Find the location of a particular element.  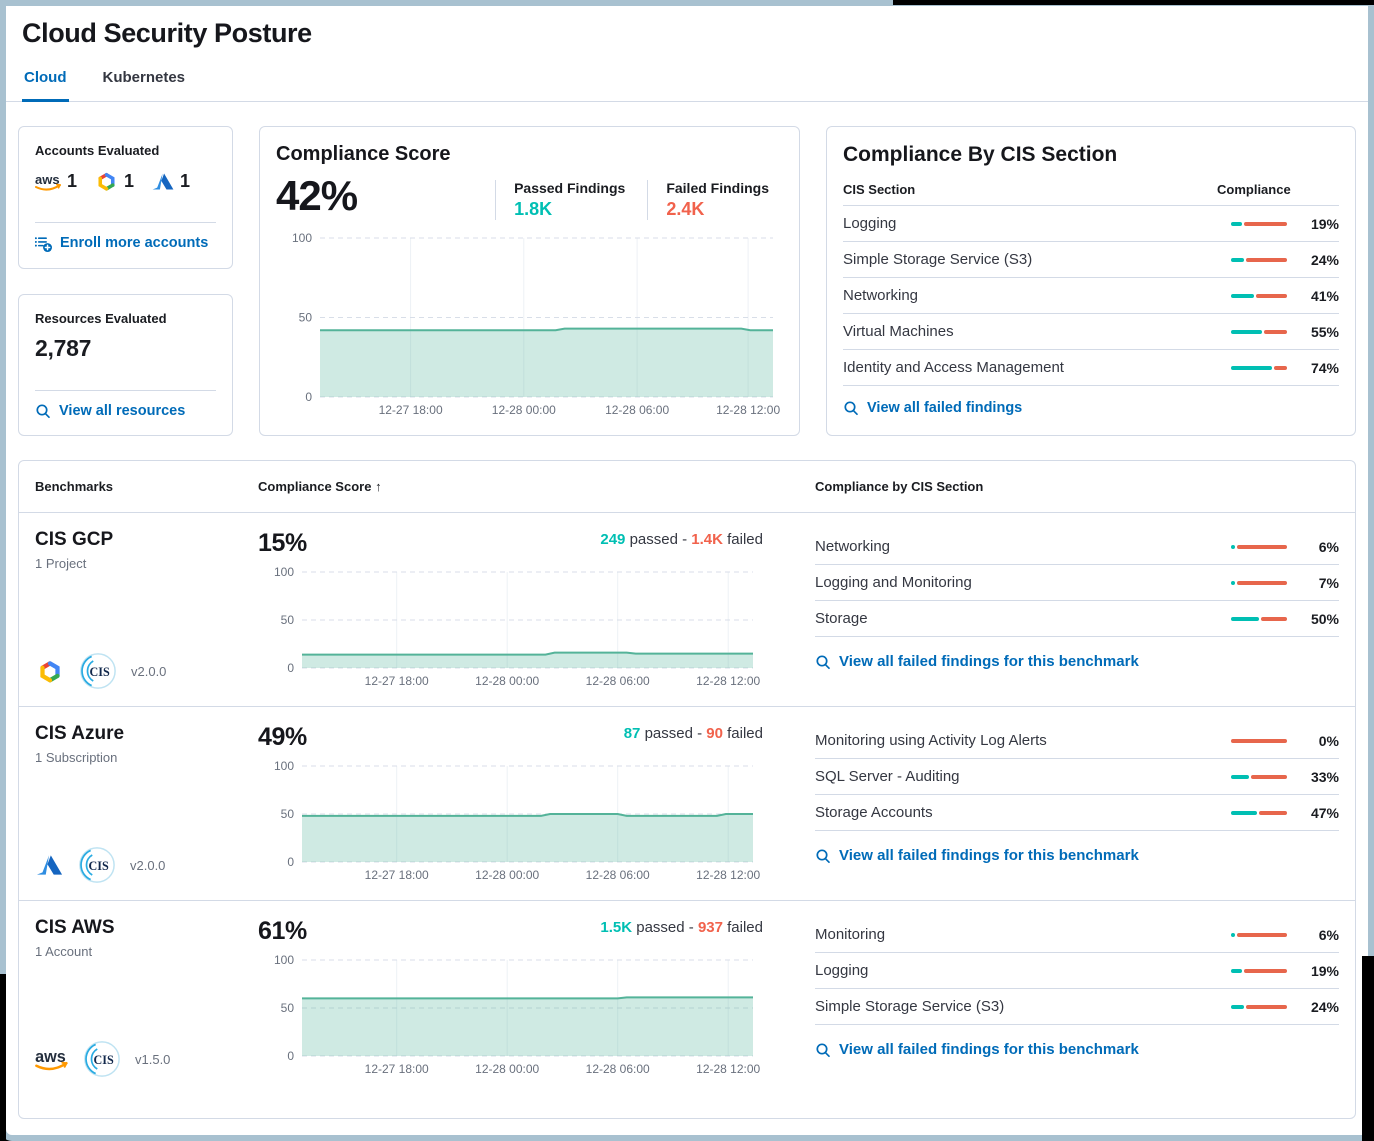

cis-section-row: Monitoring 6% is located at coordinates (1077, 935).